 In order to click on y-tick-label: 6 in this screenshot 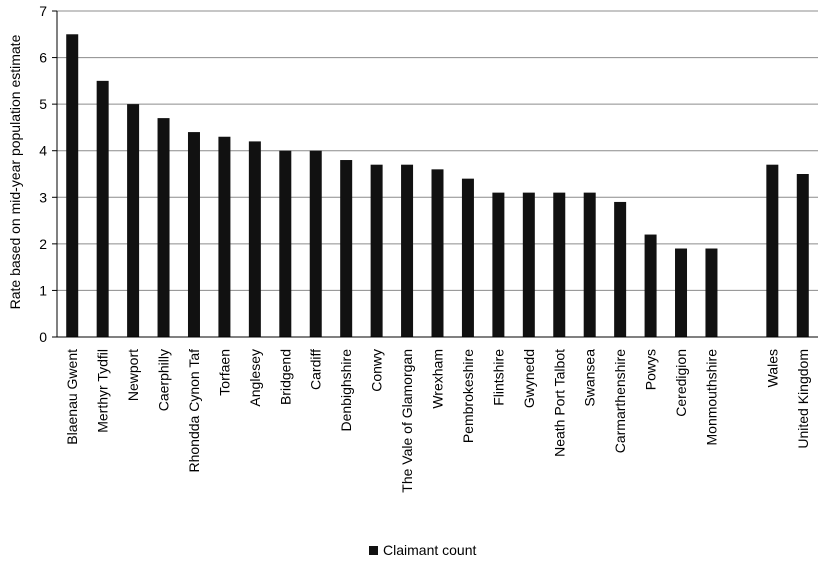, I will do `click(43, 58)`.